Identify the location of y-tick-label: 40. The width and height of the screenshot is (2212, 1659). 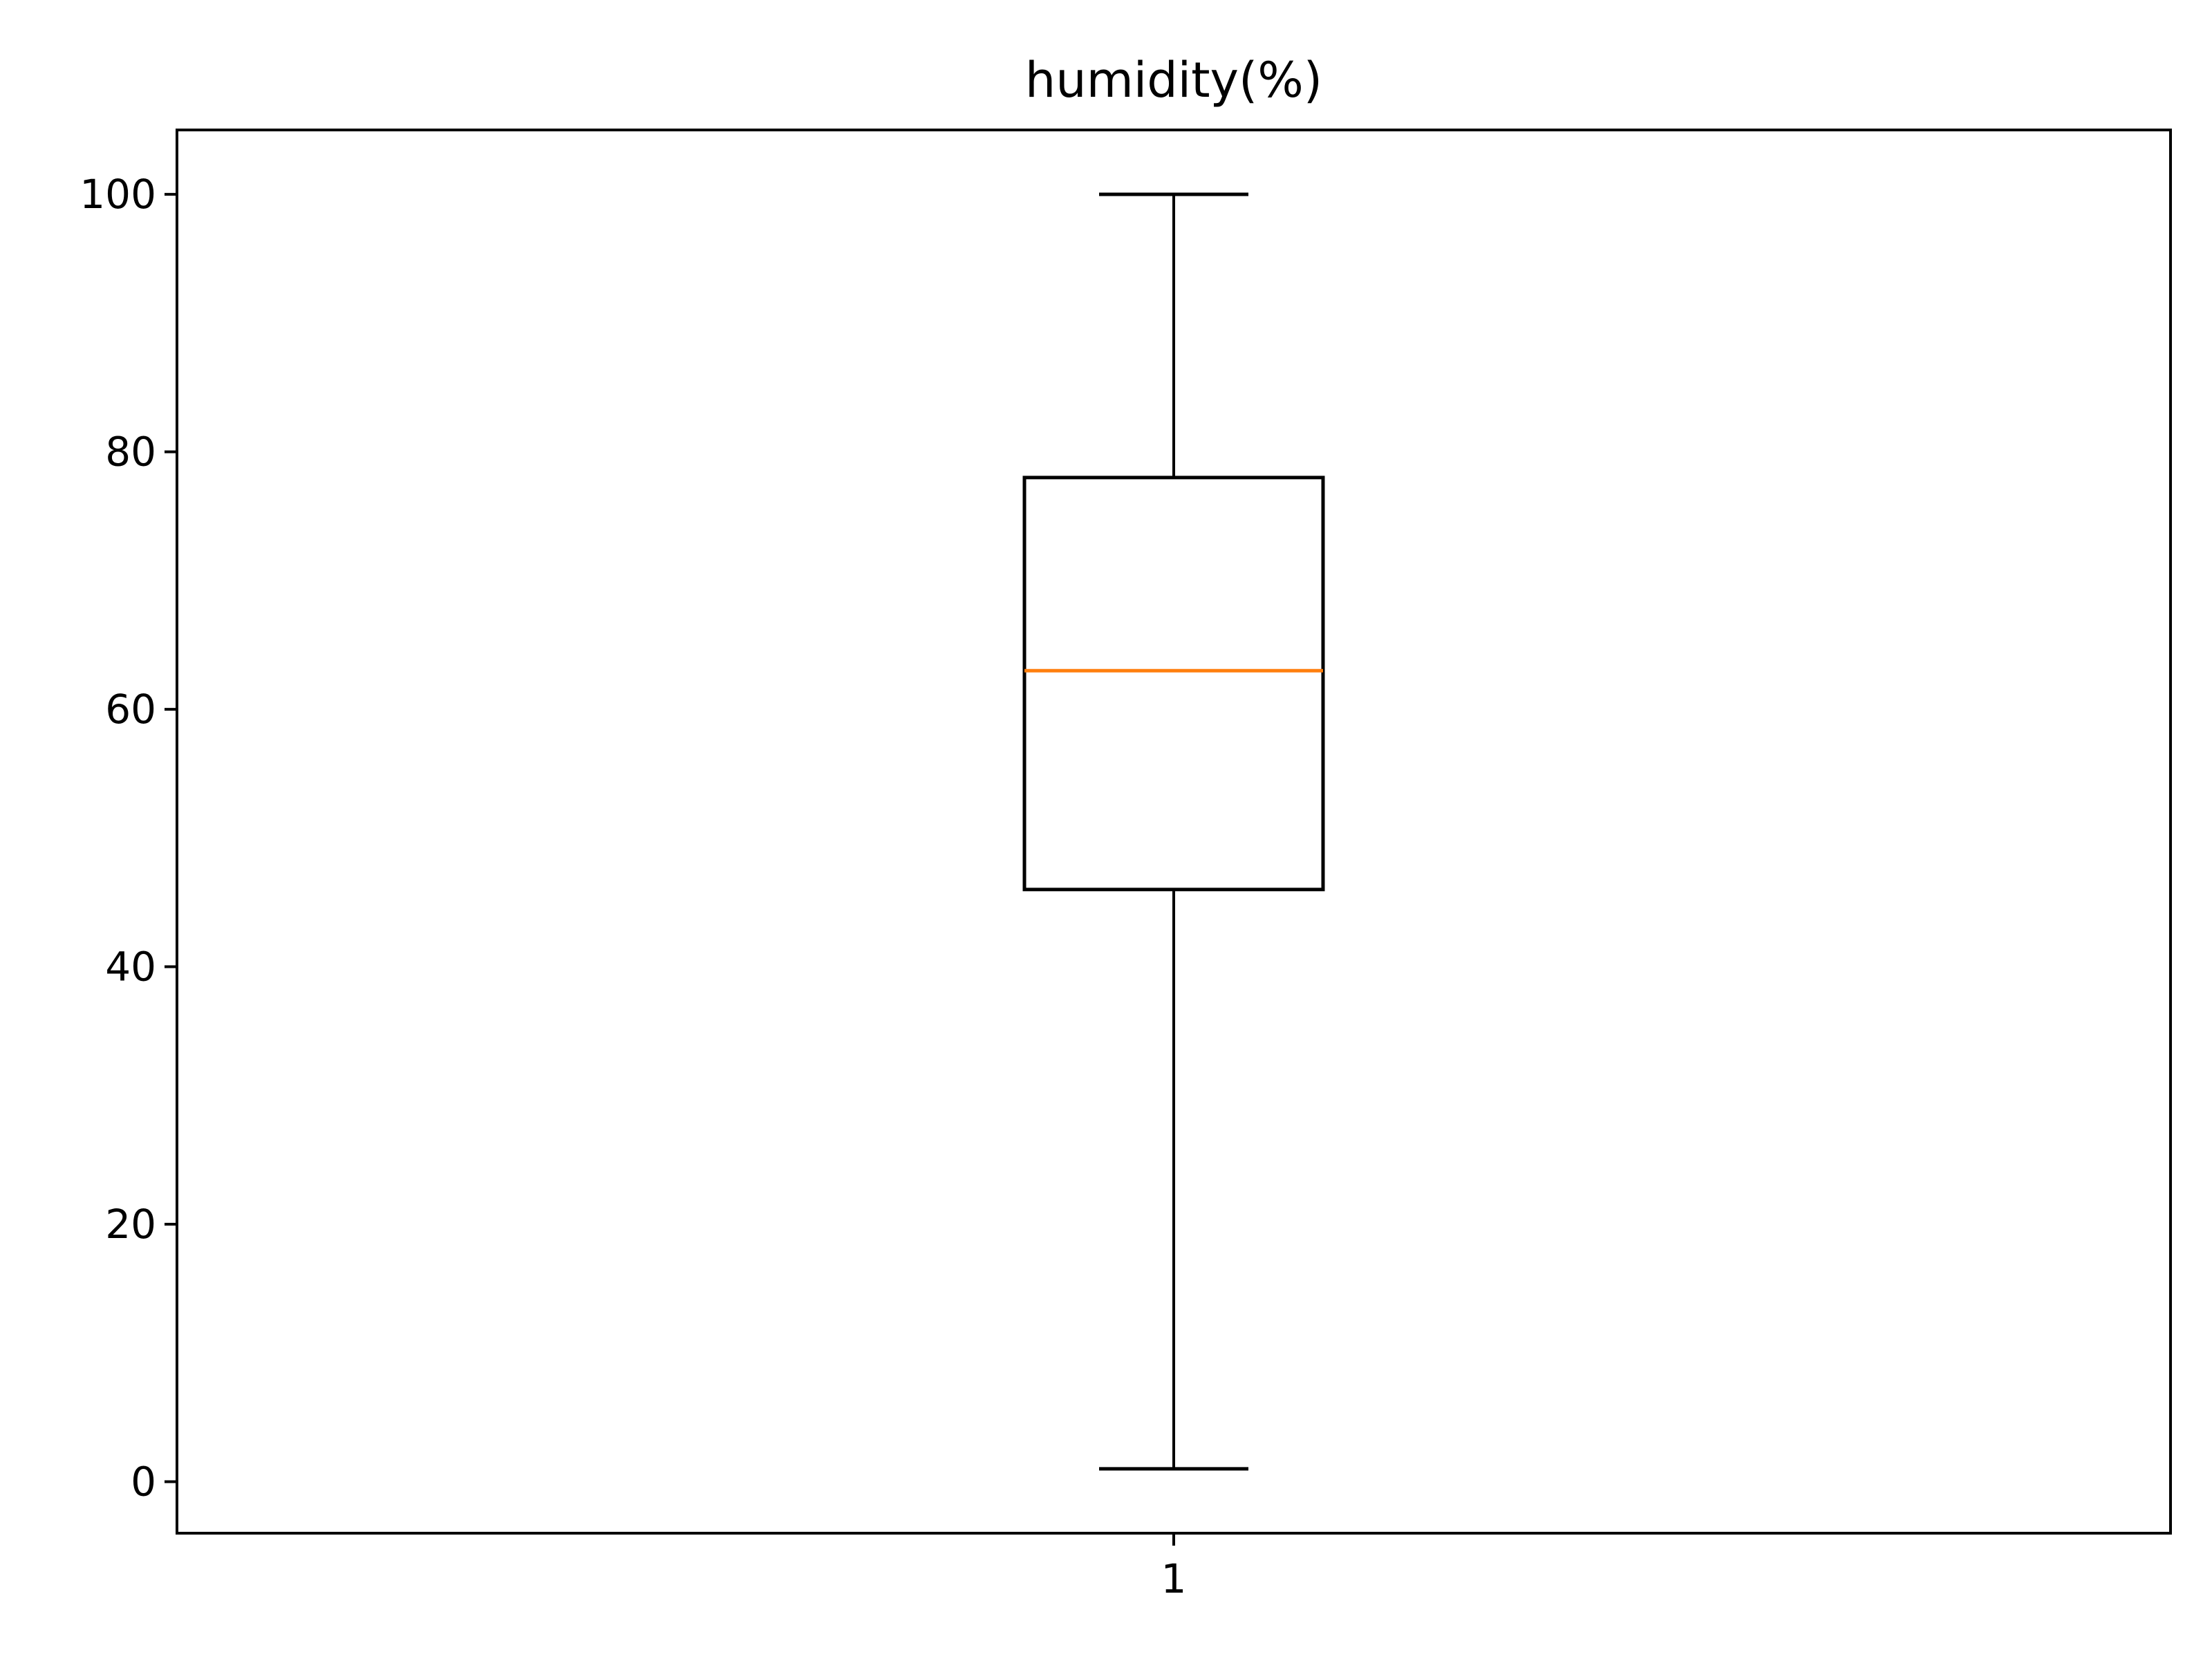
(130, 967).